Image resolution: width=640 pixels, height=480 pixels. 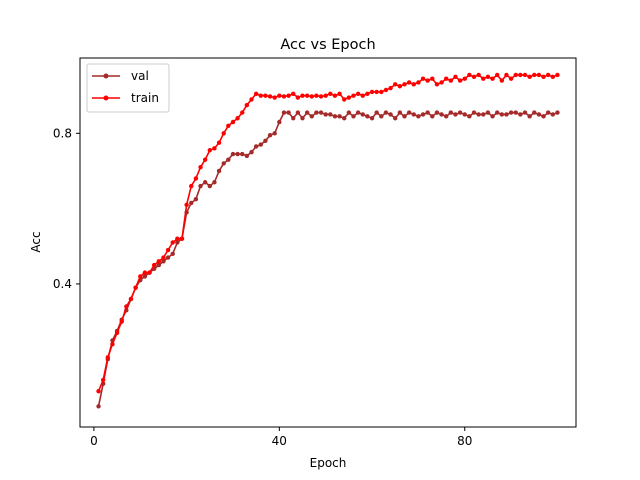 I want to click on x-tick-label: 40, so click(x=279, y=441).